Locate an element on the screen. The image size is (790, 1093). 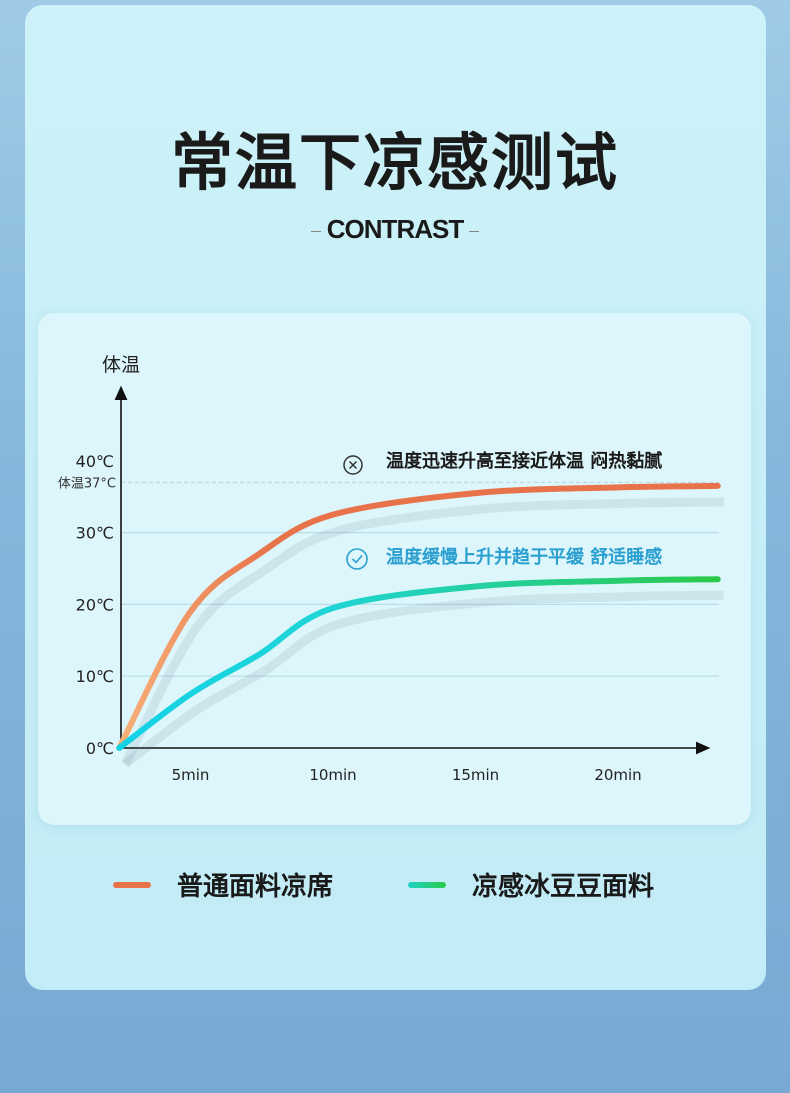
x-circle-icon is located at coordinates (353, 465).